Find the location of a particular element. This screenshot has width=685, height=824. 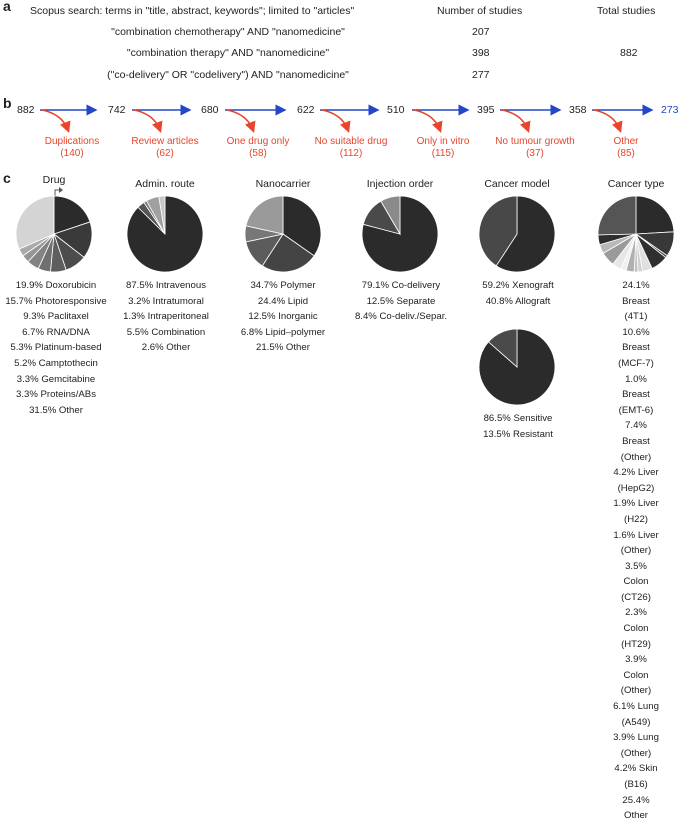

exclusion-4: No suitable drug (112) is located at coordinates (351, 148).